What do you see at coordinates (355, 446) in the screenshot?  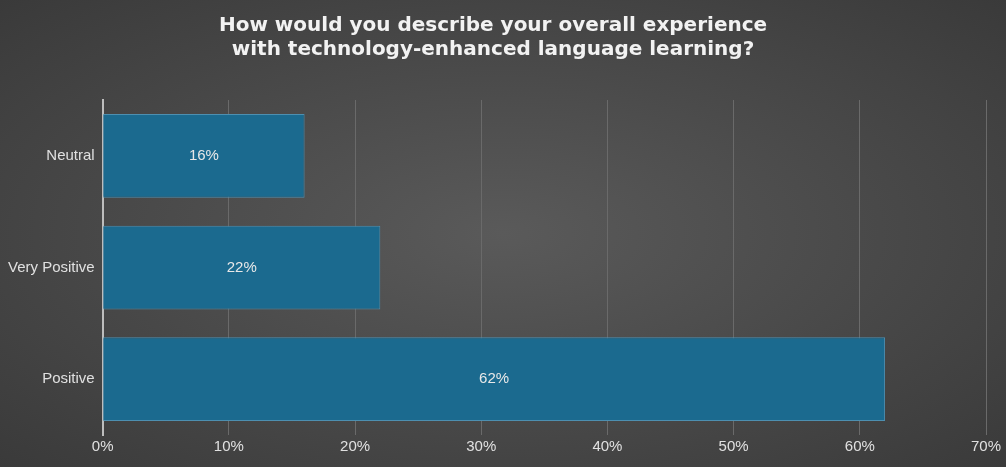 I see `x-tick-label: 20%` at bounding box center [355, 446].